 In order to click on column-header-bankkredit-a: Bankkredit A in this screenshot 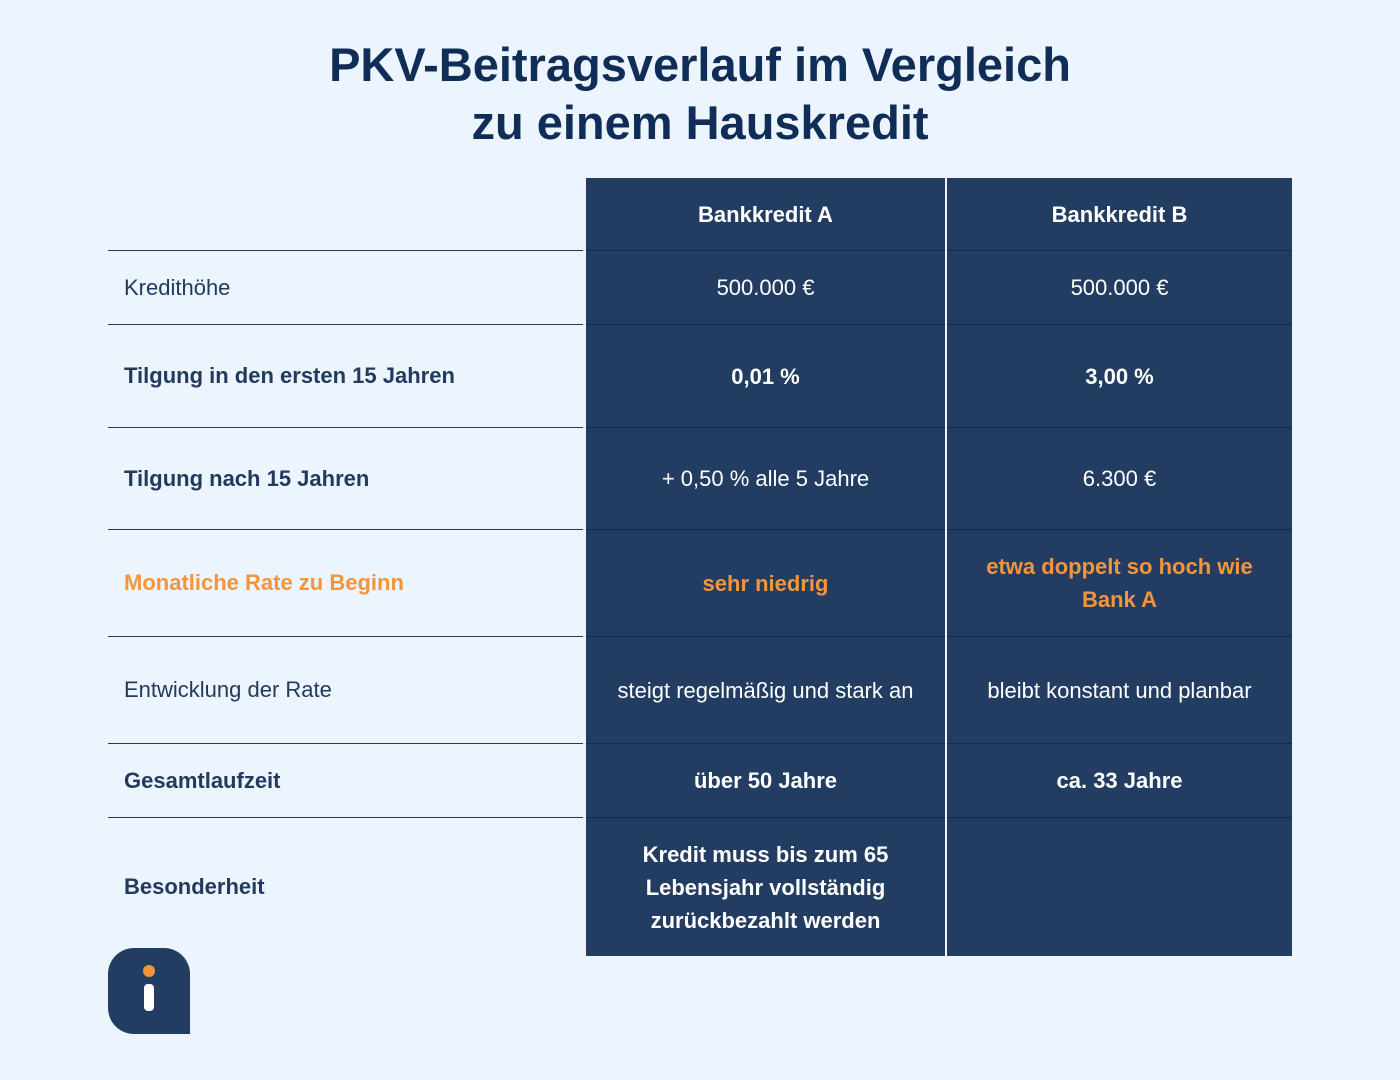, I will do `click(765, 214)`.